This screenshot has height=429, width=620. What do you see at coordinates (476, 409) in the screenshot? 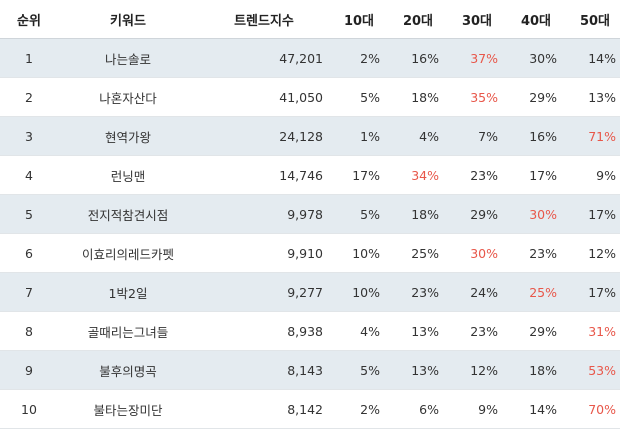
I see `age-30s-cell: 9%` at bounding box center [476, 409].